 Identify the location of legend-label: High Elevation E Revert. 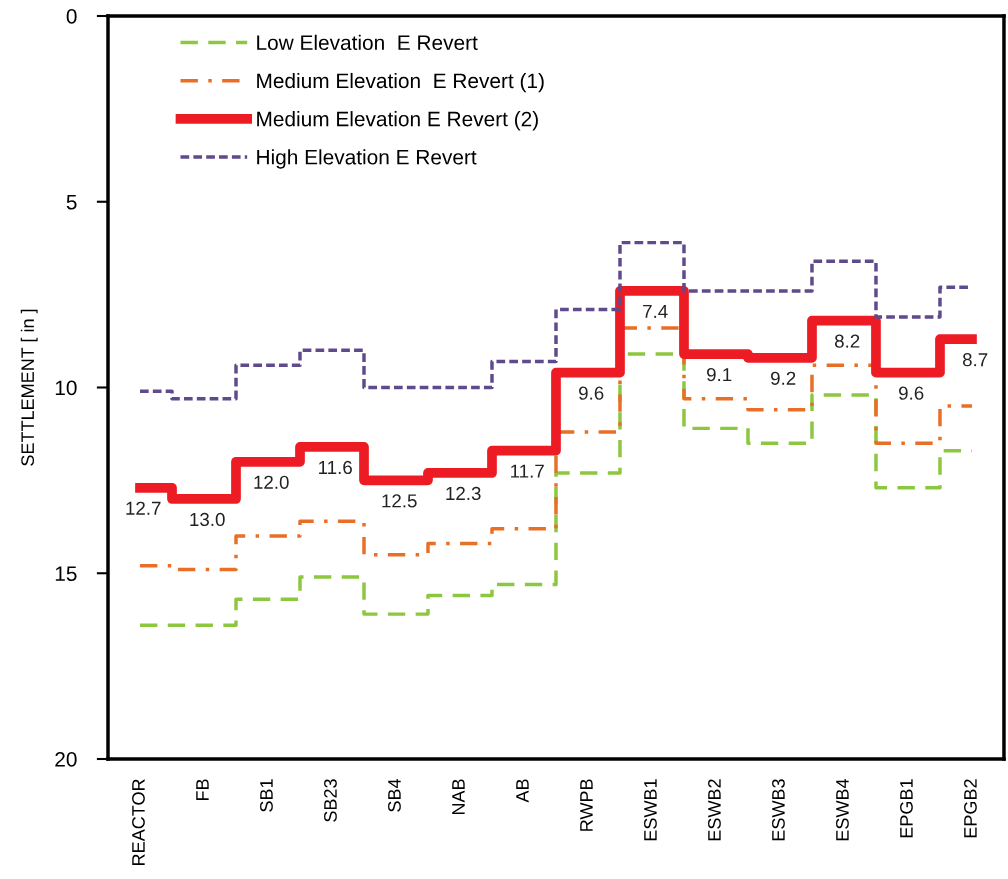
(367, 159).